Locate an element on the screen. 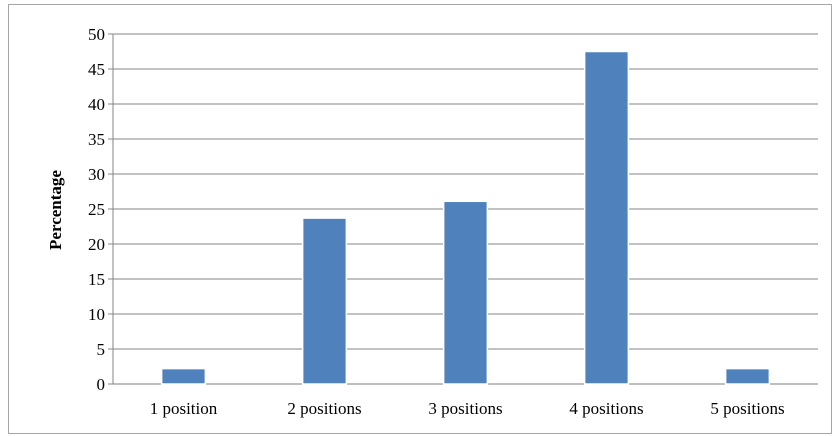 This screenshot has width=840, height=436. y-tick-label: 10 is located at coordinates (96, 314).